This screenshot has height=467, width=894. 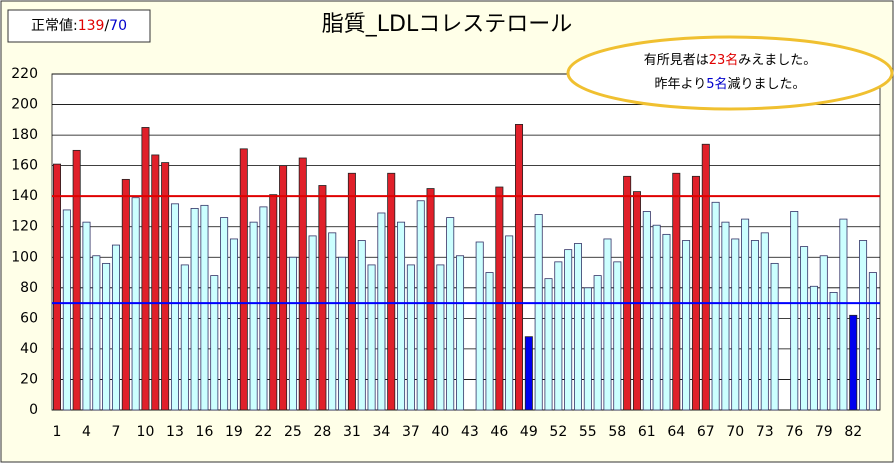 I want to click on x-tick-label: 4, so click(x=86, y=432).